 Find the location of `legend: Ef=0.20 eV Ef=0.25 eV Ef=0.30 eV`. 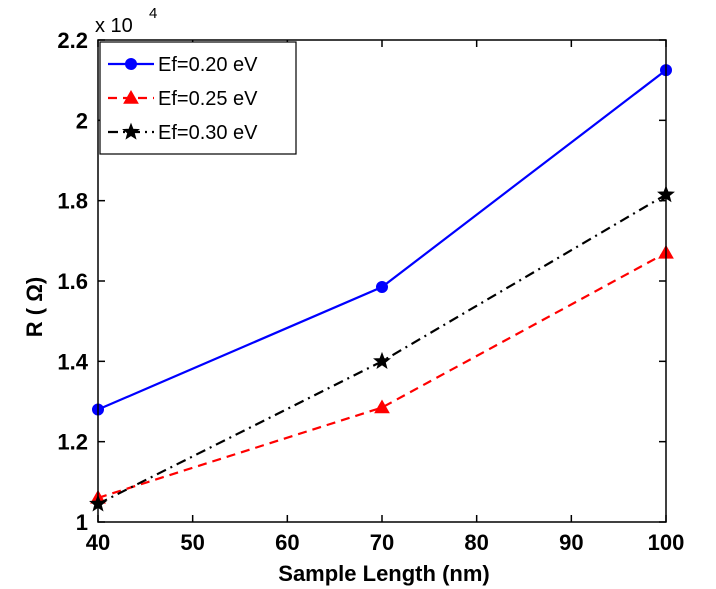

legend: Ef=0.20 eV Ef=0.25 eV Ef=0.30 eV is located at coordinates (198, 98).